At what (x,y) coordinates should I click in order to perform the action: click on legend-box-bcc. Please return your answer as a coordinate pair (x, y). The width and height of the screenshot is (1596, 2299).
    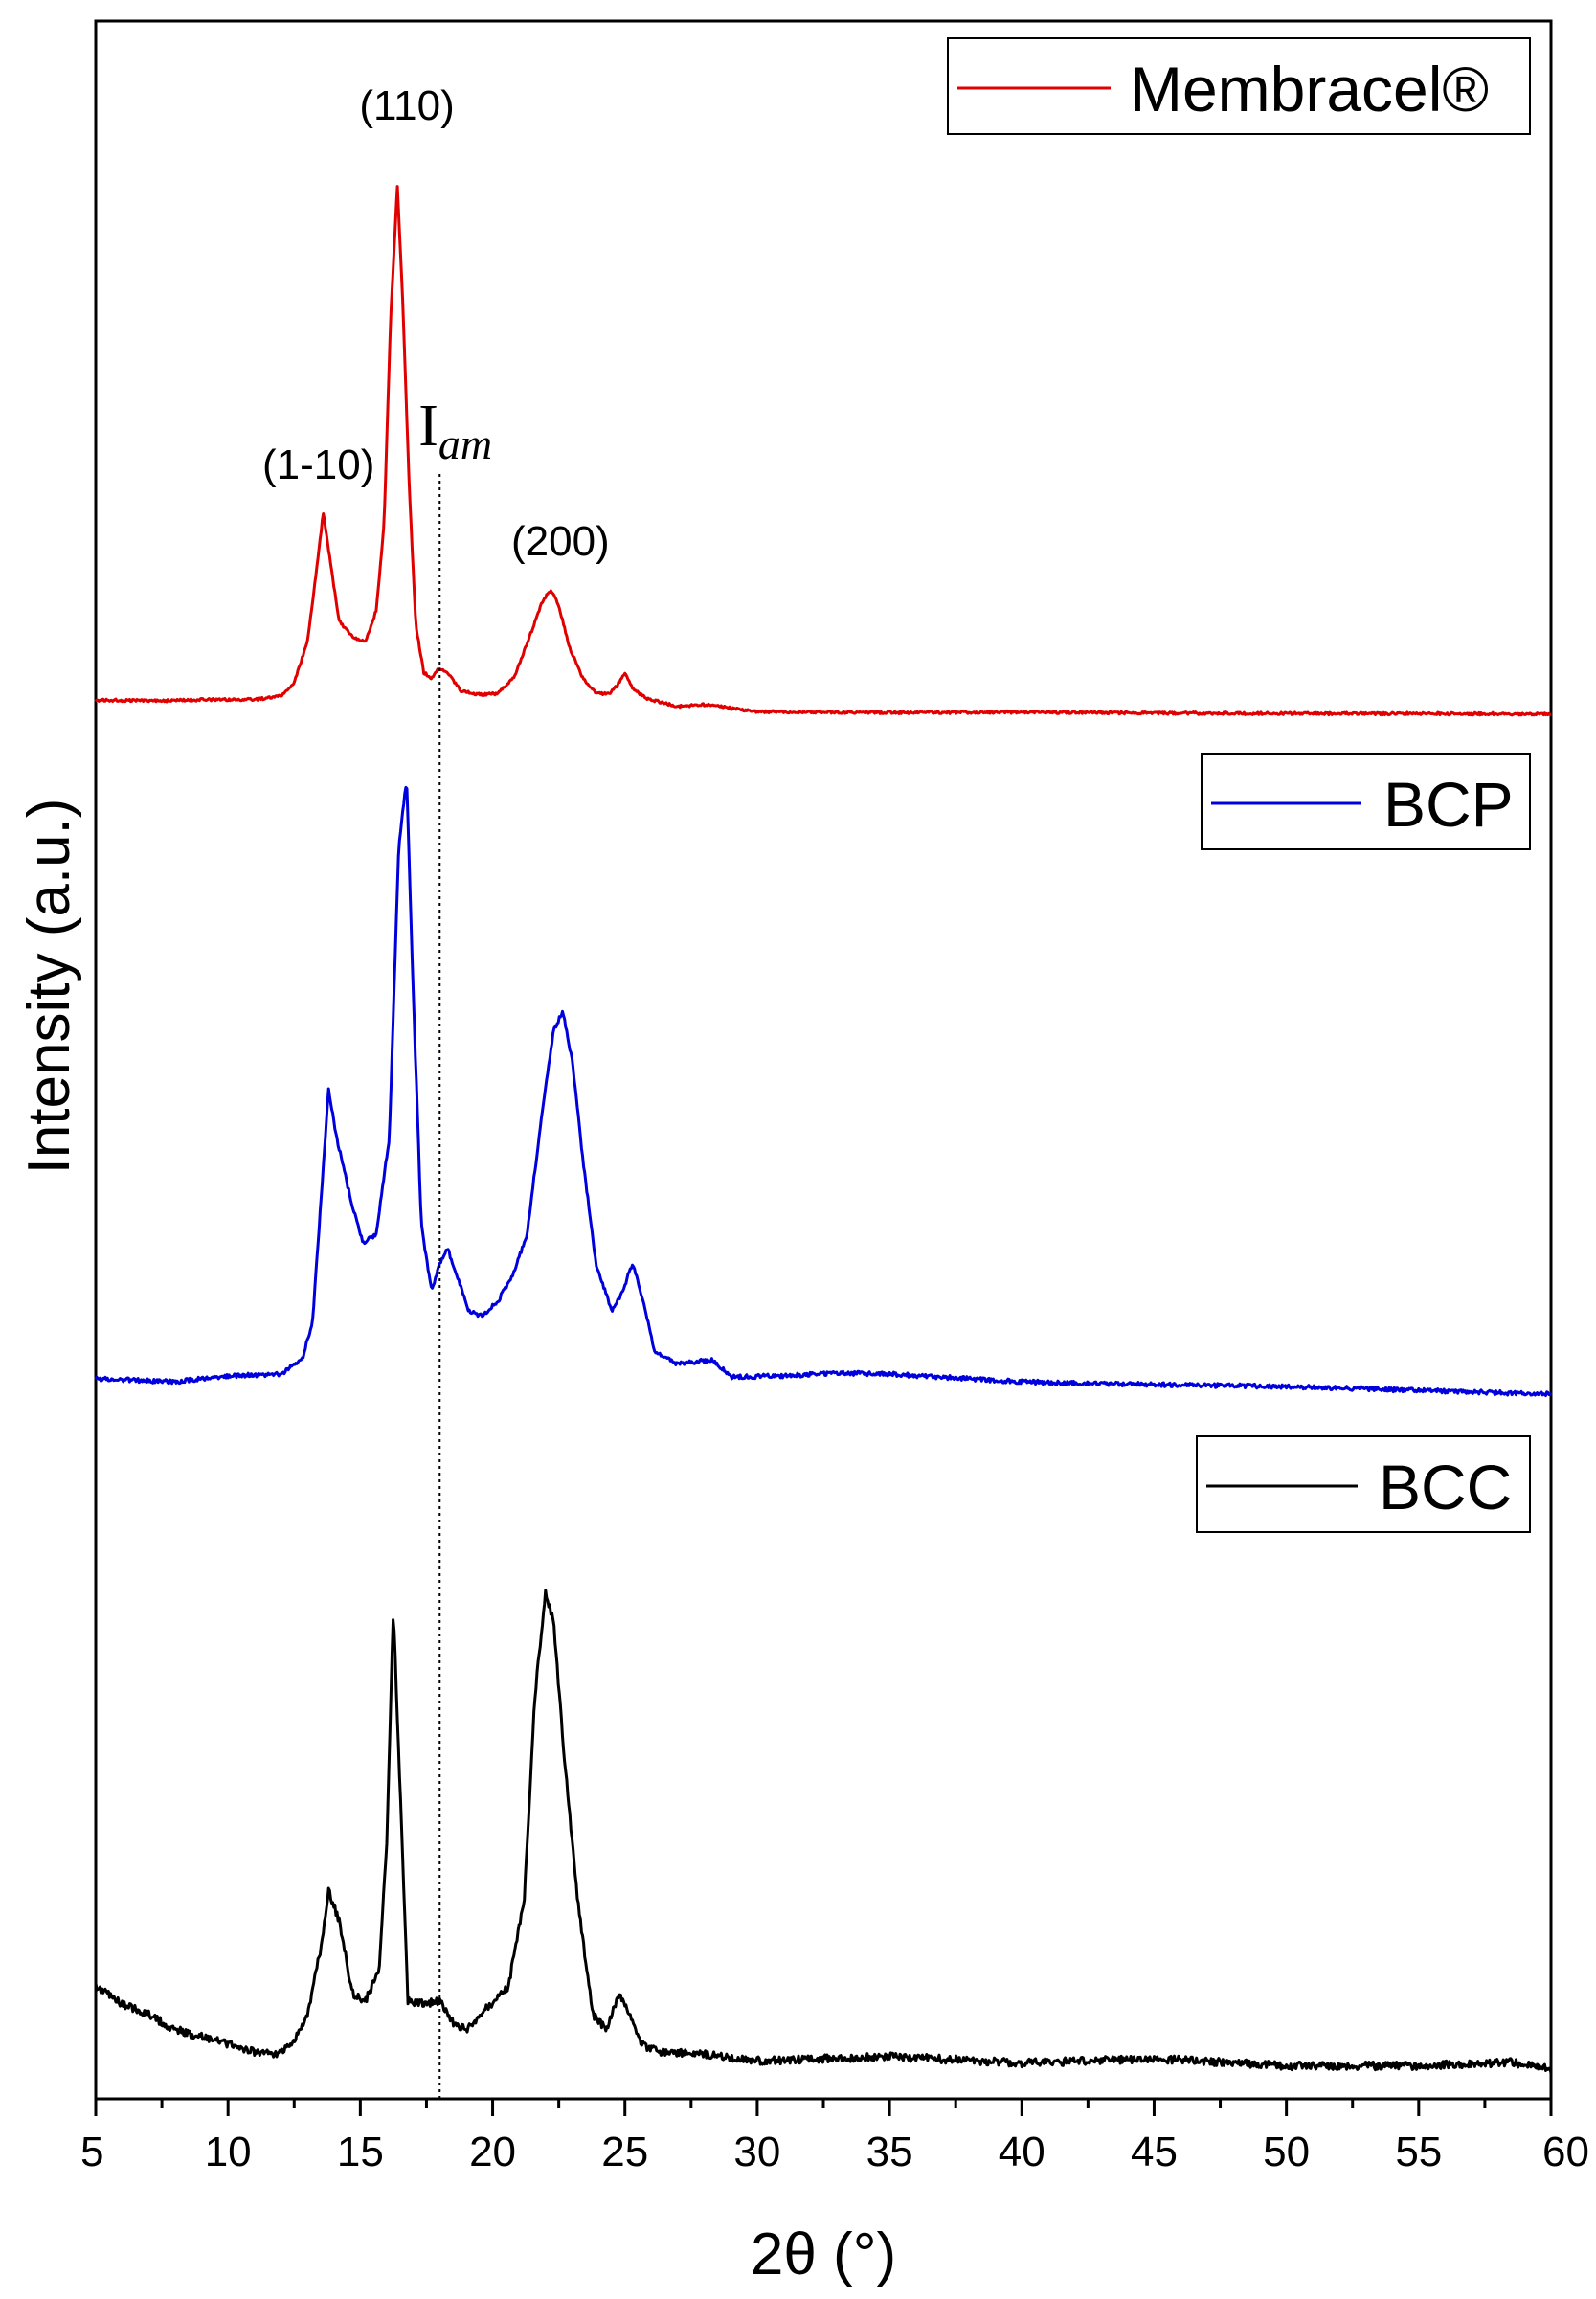
    Looking at the image, I should click on (1363, 1484).